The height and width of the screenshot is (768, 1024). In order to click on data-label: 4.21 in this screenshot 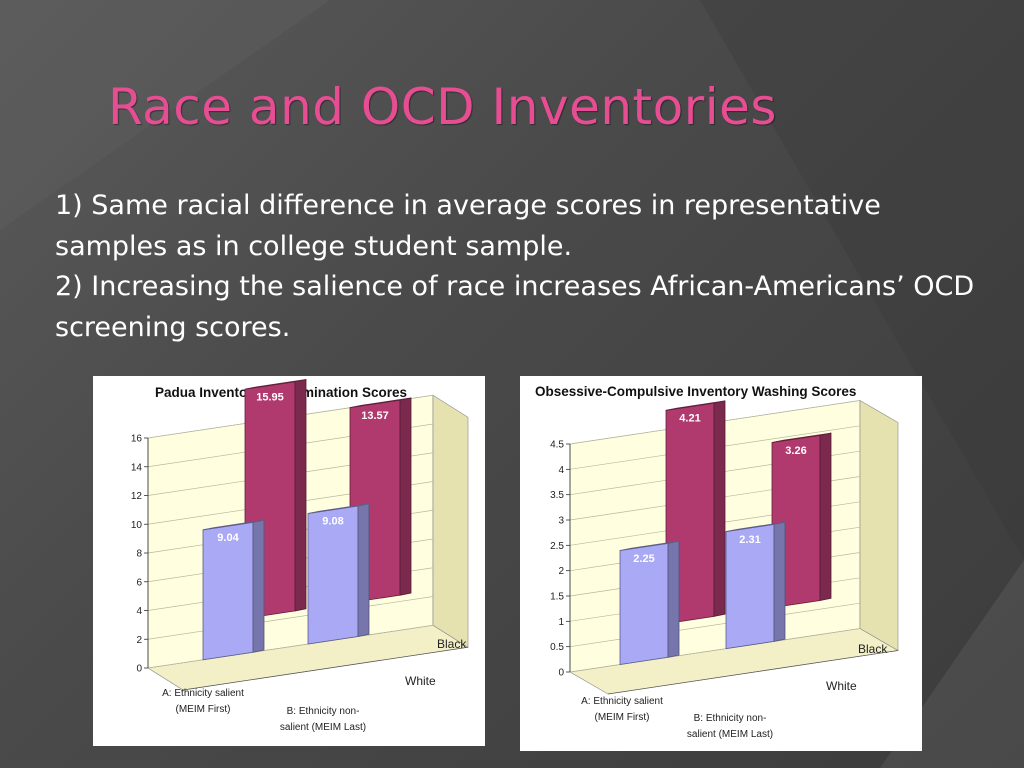, I will do `click(689, 419)`.